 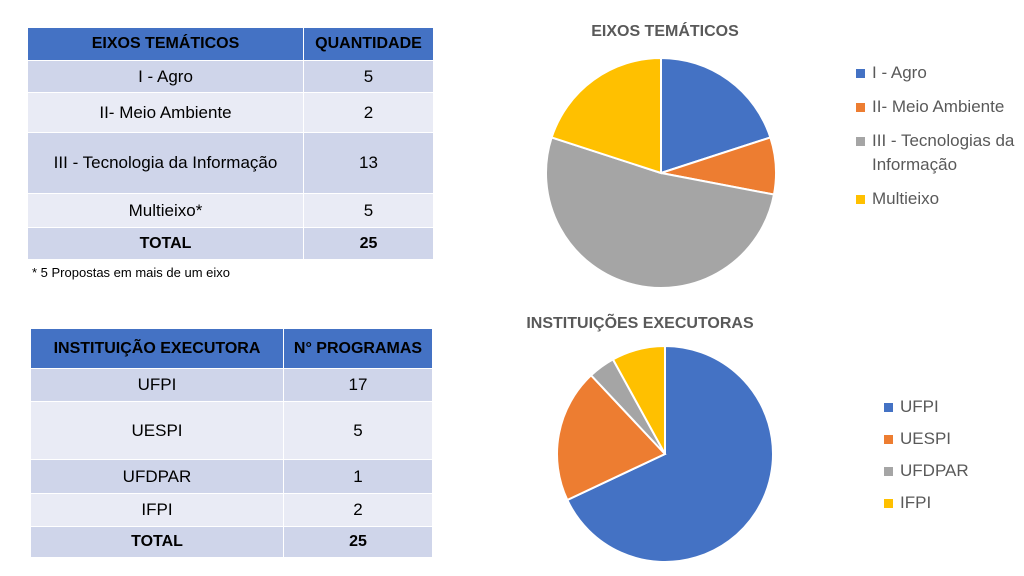 I want to click on header-instituicao-executora: INSTITUIÇÃO EXECUTORA, so click(x=157, y=348).